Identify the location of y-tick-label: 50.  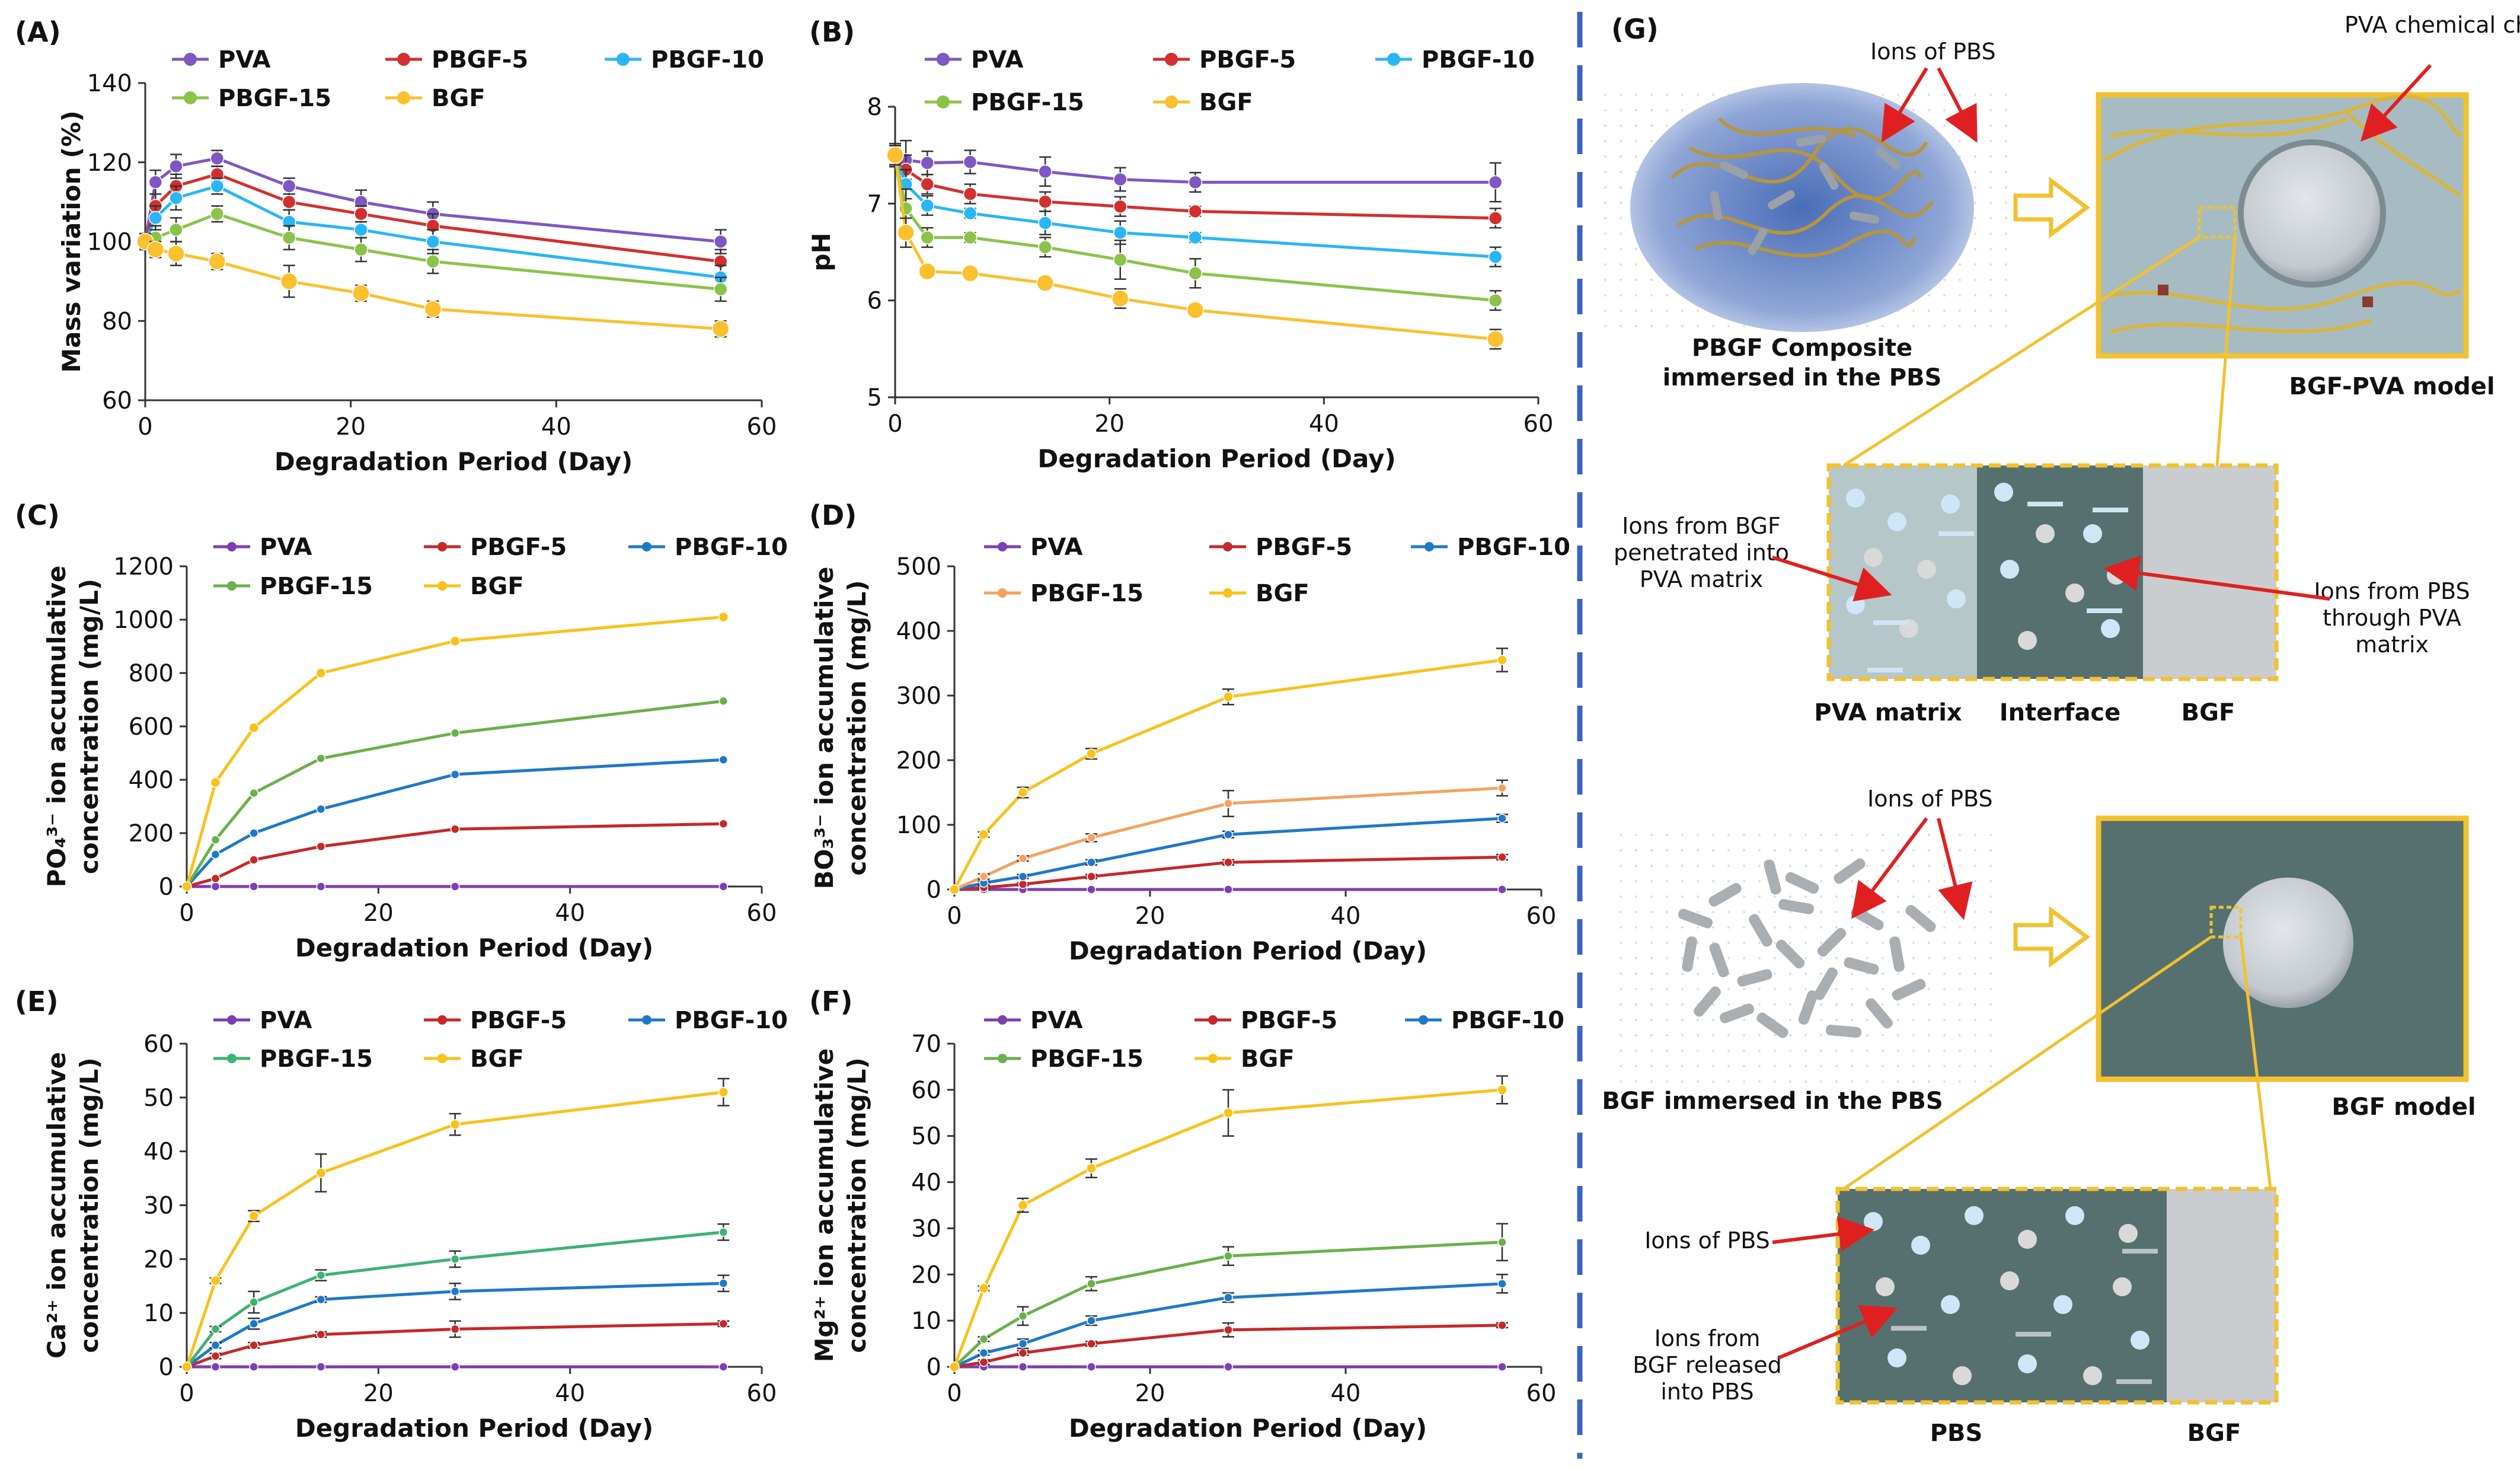
(926, 1136).